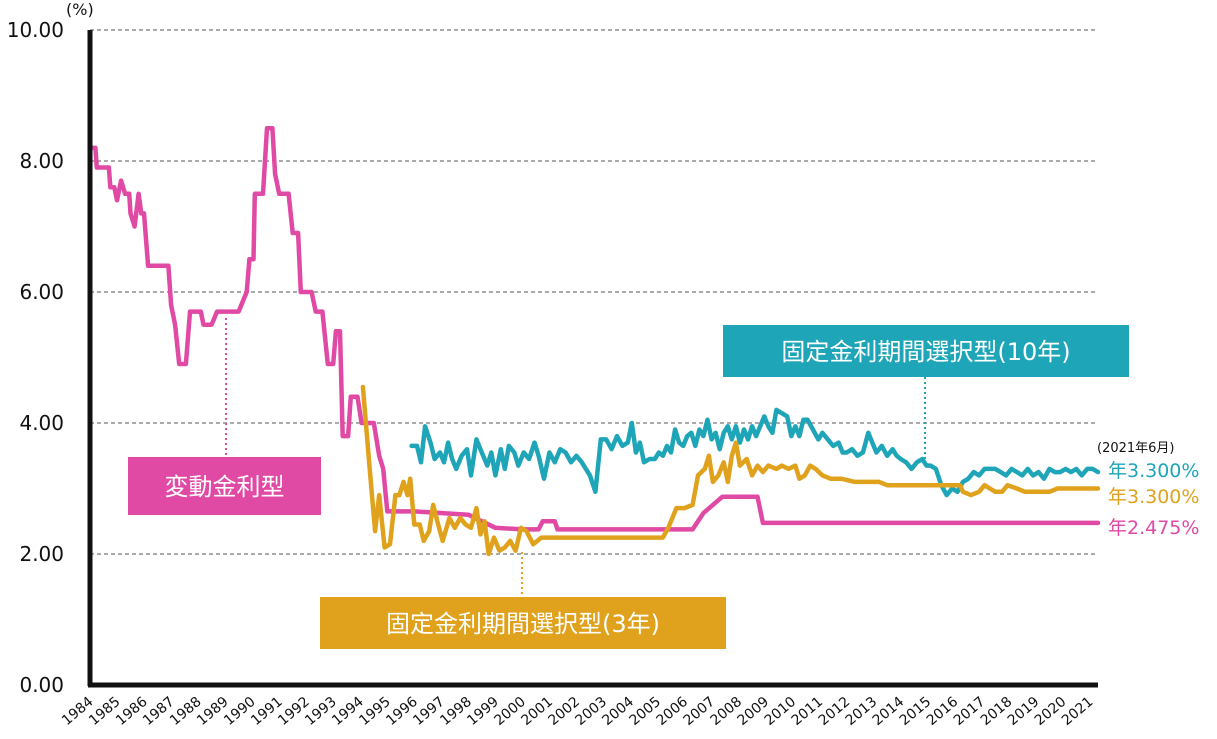 The image size is (1217, 739). What do you see at coordinates (35, 30) in the screenshot?
I see `y-tick-label: 10.00` at bounding box center [35, 30].